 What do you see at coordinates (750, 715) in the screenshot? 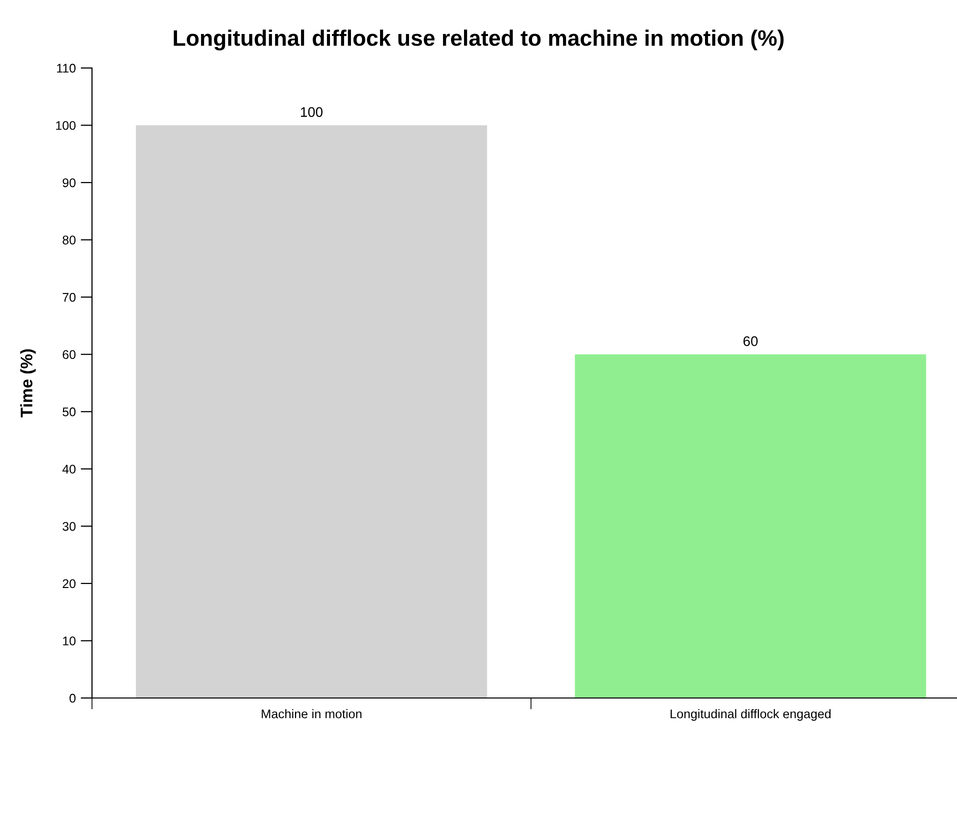
I see `x-tick-label: Longitudinal difflock engaged` at bounding box center [750, 715].